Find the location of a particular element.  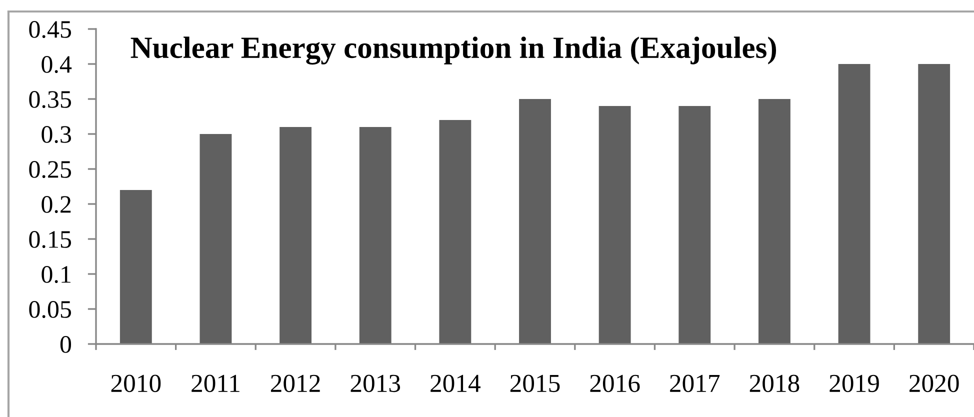

y-tick-label: 0.15 is located at coordinates (50, 239).